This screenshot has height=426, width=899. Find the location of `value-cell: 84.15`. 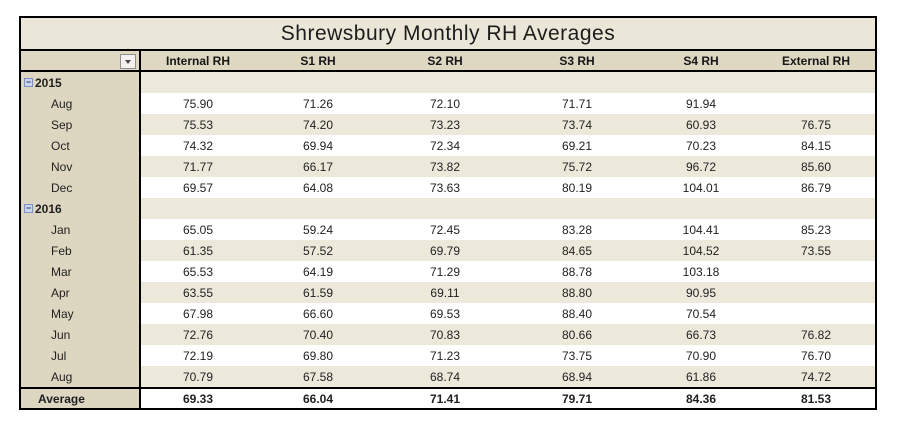

value-cell: 84.15 is located at coordinates (816, 145).